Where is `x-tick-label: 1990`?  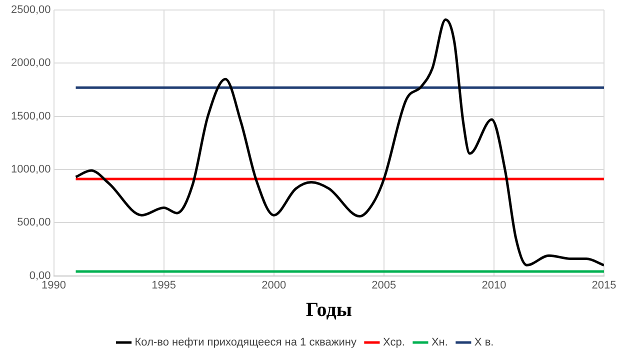 x-tick-label: 1990 is located at coordinates (54, 285).